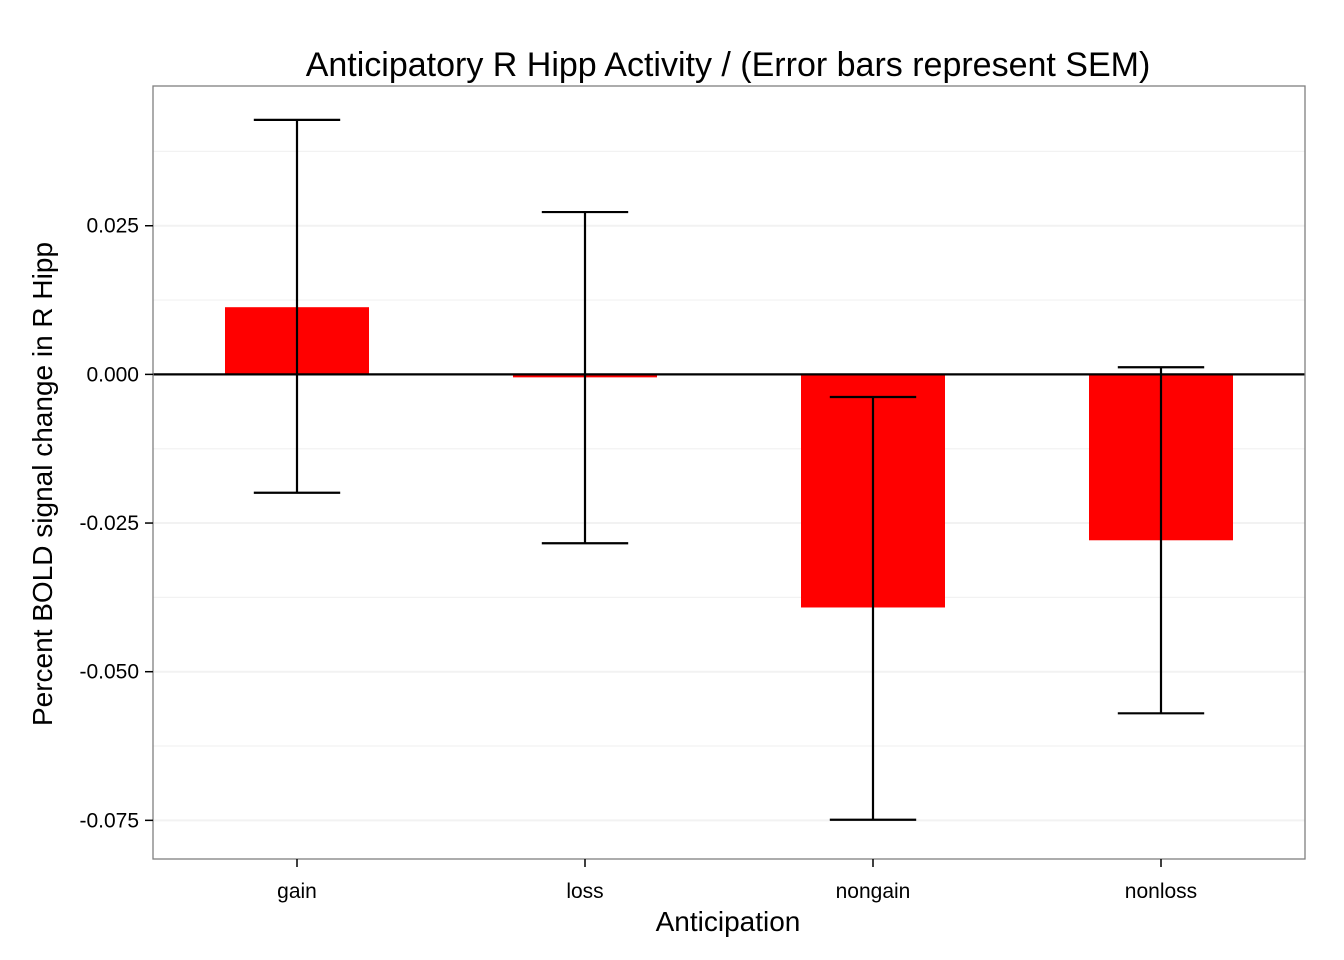  I want to click on y-tick-label: -0.075, so click(109, 820).